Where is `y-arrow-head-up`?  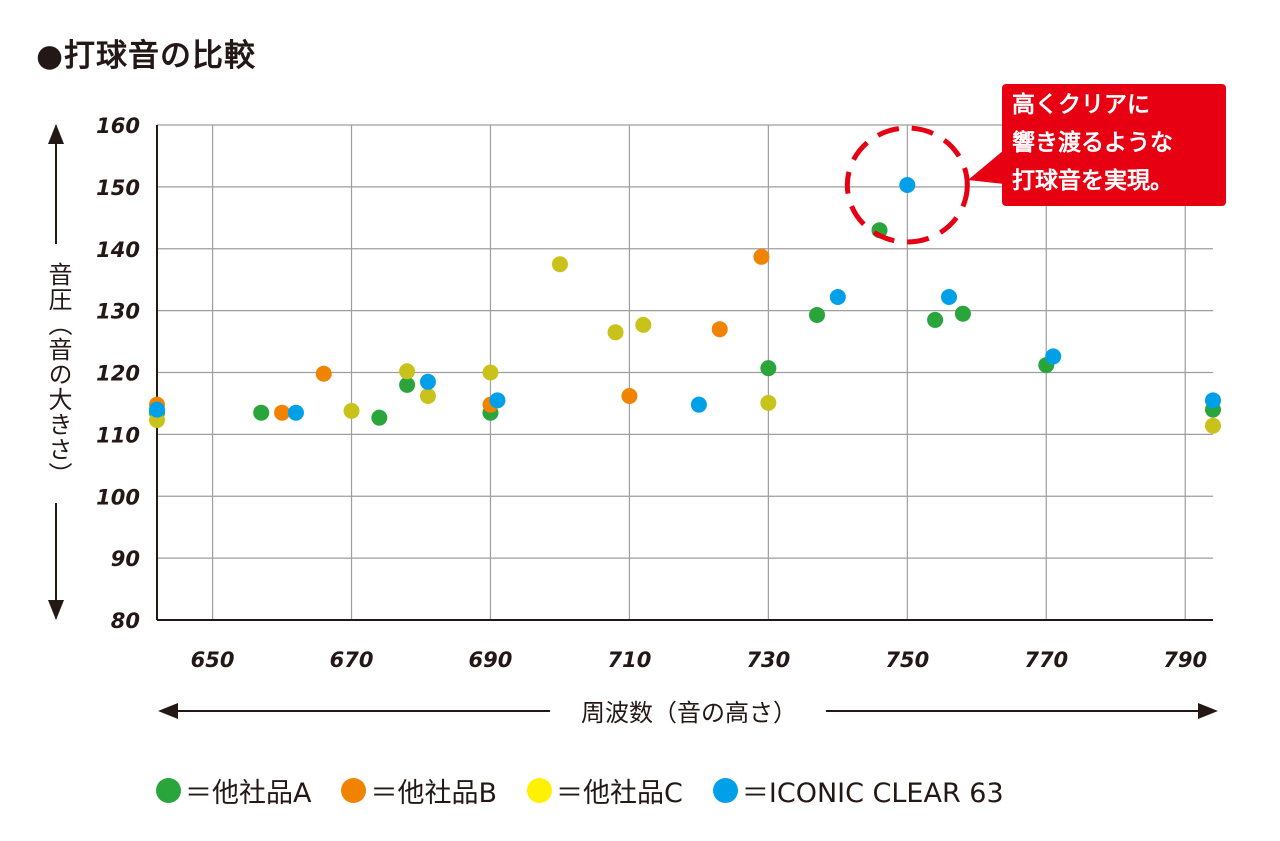
y-arrow-head-up is located at coordinates (56, 134).